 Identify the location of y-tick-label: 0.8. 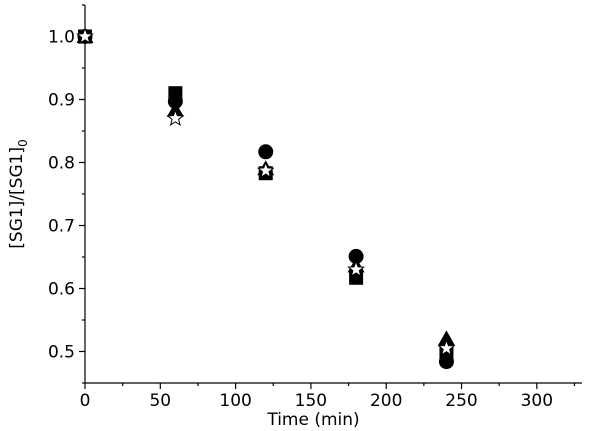
(61, 164).